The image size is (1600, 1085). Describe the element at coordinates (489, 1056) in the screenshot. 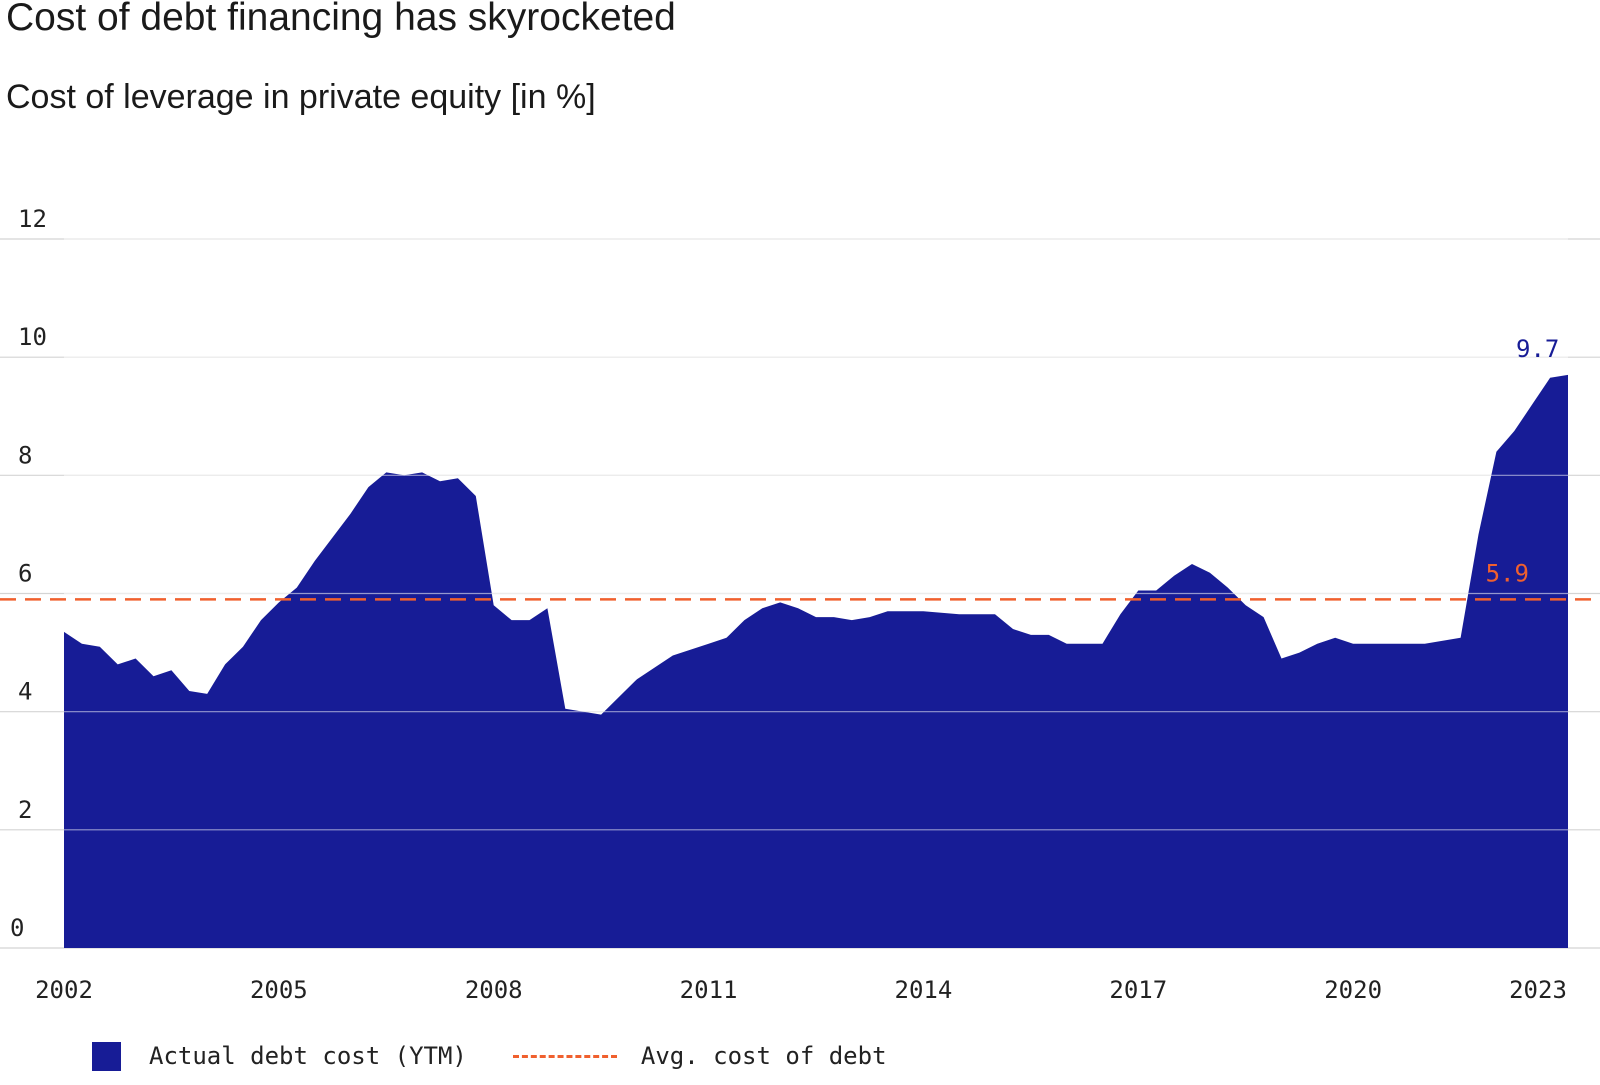

I see `legend: Actual debt cost (YTM) Avg. cost of debt` at that location.